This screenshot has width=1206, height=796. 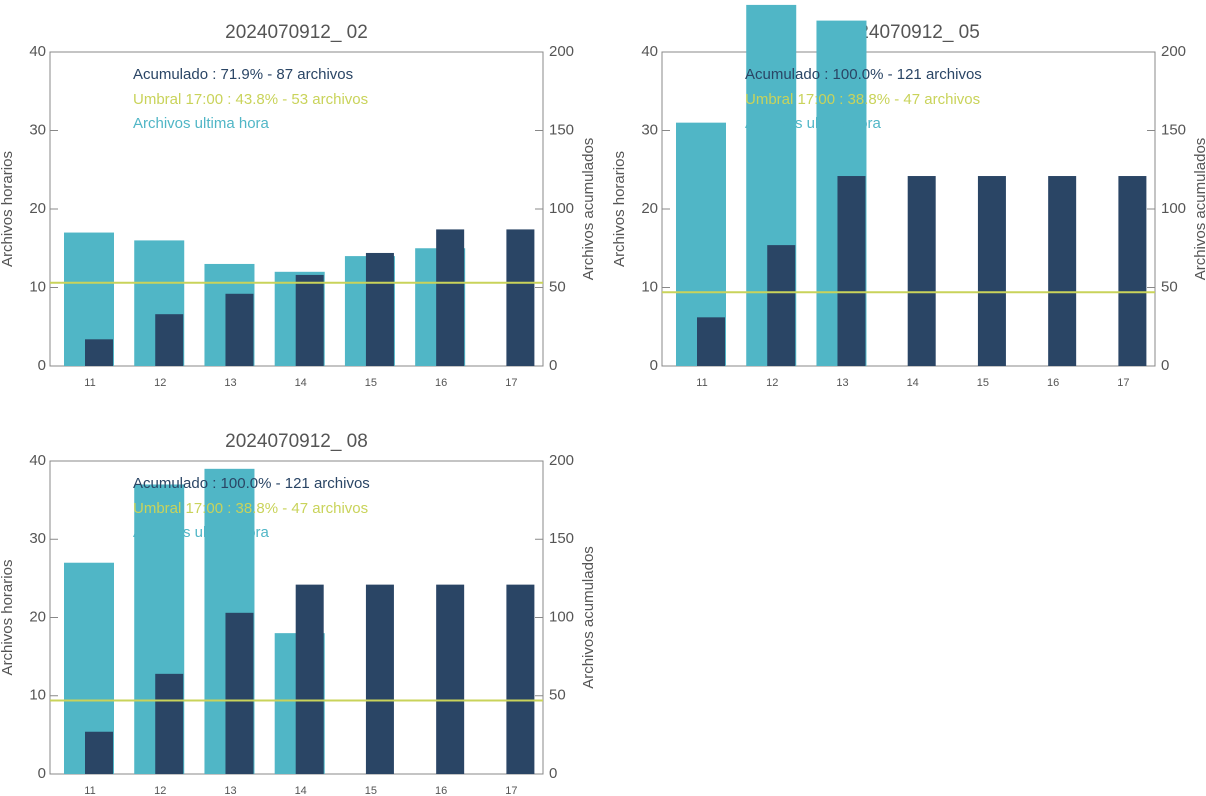 What do you see at coordinates (296, 441) in the screenshot?
I see `chart-title: 2024070912_ 08` at bounding box center [296, 441].